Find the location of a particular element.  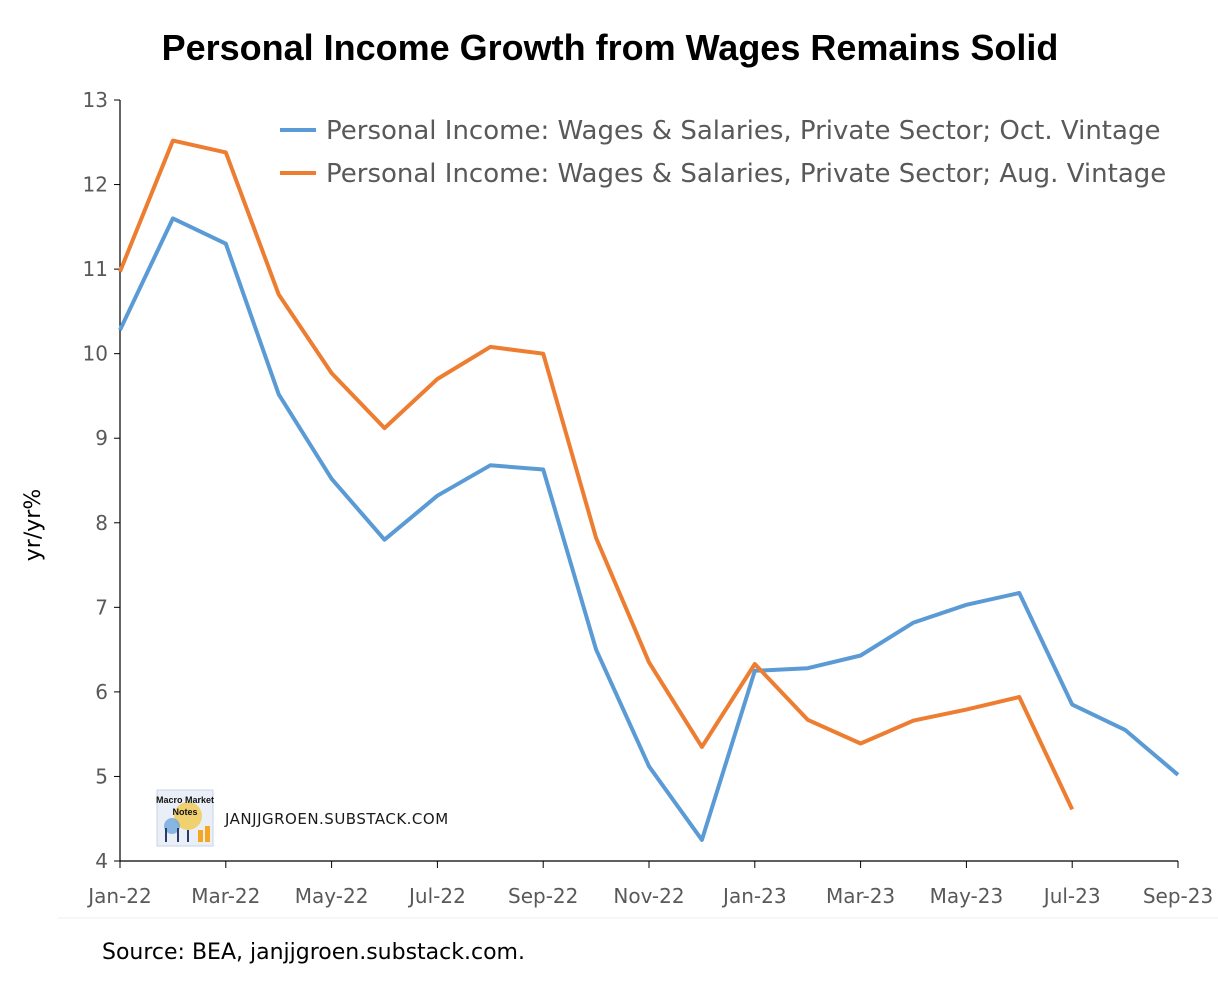

y-tick-label: 7 is located at coordinates (101, 607).